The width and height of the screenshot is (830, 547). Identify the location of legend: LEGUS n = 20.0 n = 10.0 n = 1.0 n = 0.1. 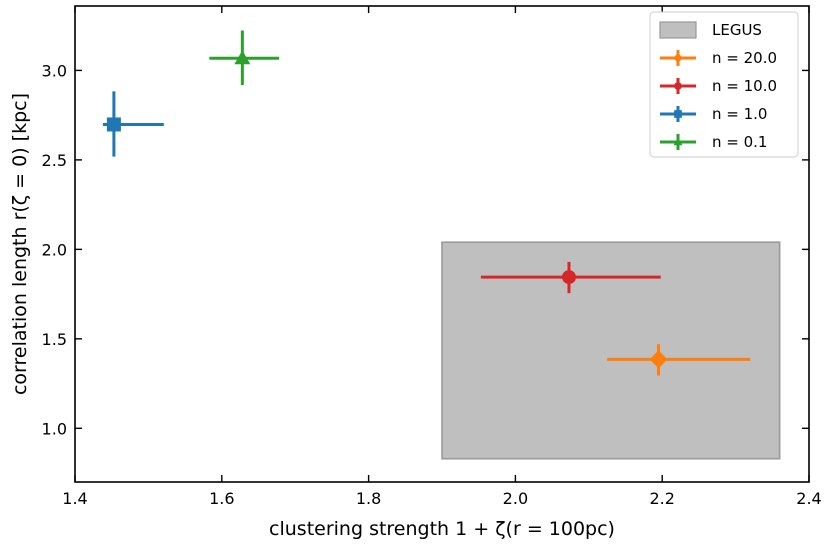
(724, 84).